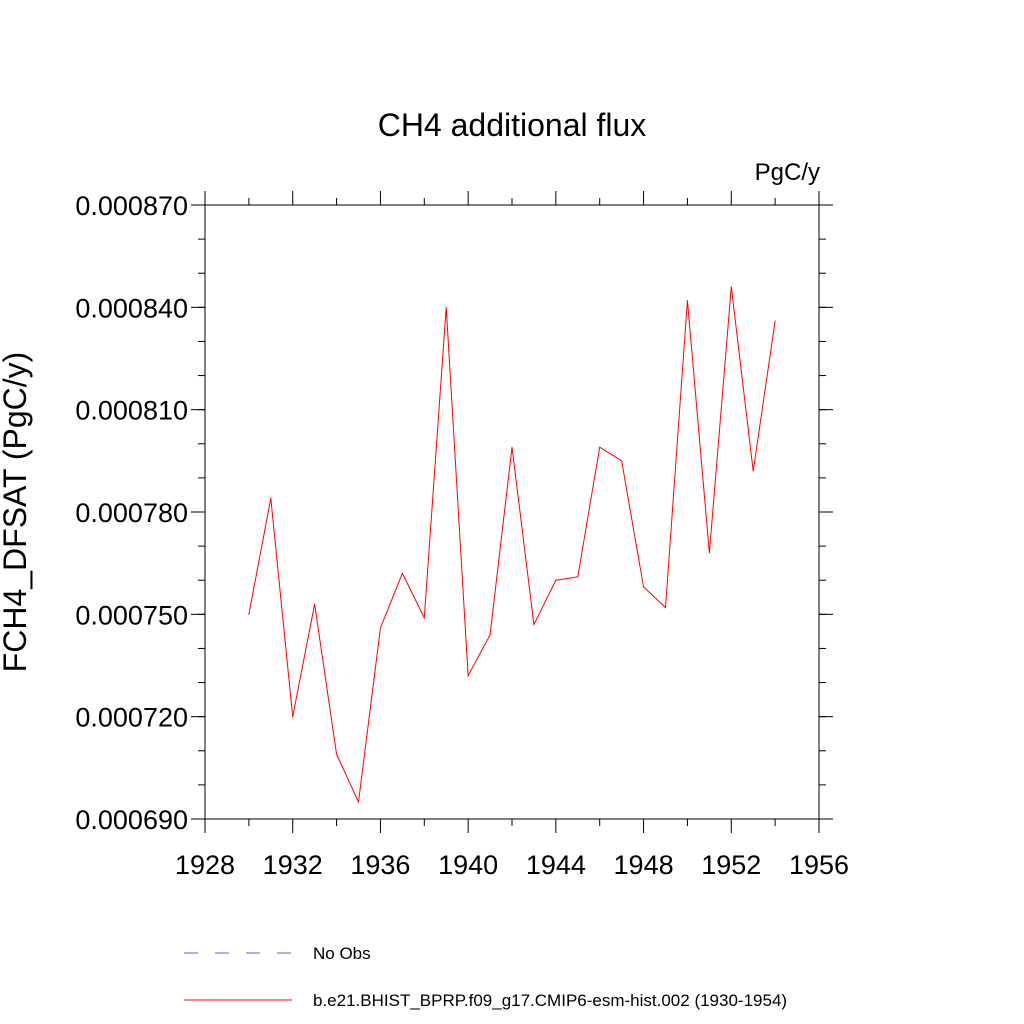  I want to click on y-tick-label: 0.000690, so click(131, 820).